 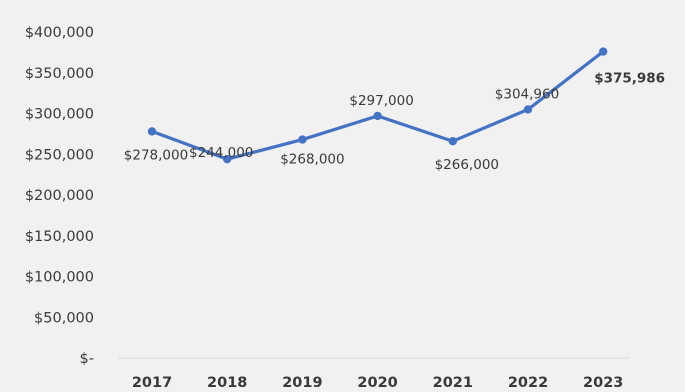 What do you see at coordinates (453, 383) in the screenshot?
I see `x-tick-label: 2021` at bounding box center [453, 383].